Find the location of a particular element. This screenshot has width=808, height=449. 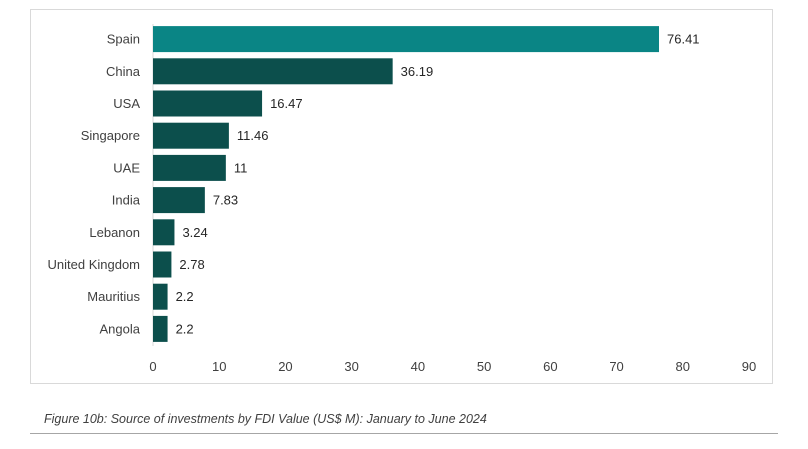

bar-angola is located at coordinates (160, 328).